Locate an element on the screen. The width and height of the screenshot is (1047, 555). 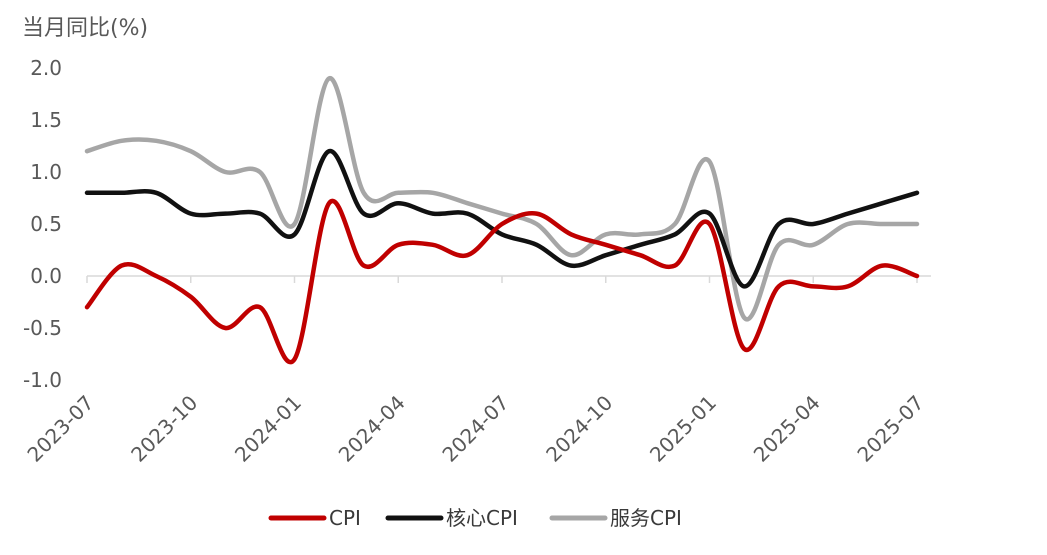
y-tick-label: 2.0 is located at coordinates (46, 68).